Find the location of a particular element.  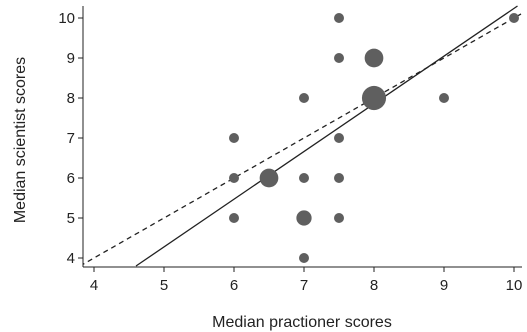

y-tick-label: 7 is located at coordinates (71, 138).